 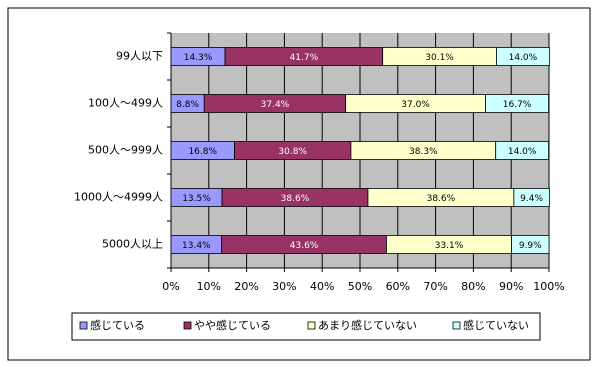 What do you see at coordinates (322, 286) in the screenshot?
I see `x-tick-label: 40%` at bounding box center [322, 286].